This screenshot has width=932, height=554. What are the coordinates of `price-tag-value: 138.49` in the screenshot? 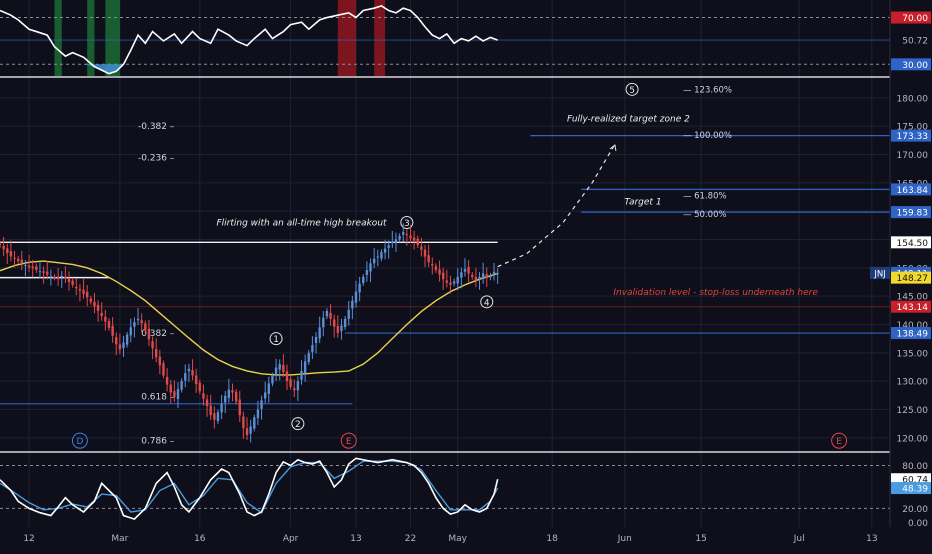 It's located at (913, 335).